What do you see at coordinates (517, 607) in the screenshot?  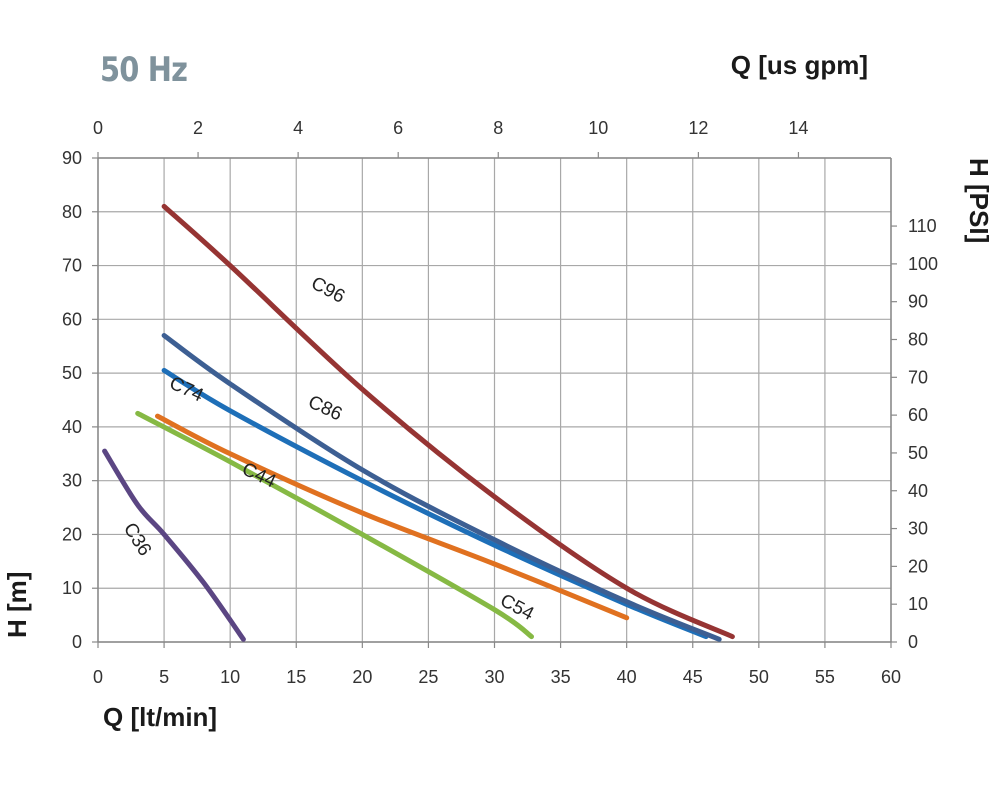 I see `series-label-c54: C54` at bounding box center [517, 607].